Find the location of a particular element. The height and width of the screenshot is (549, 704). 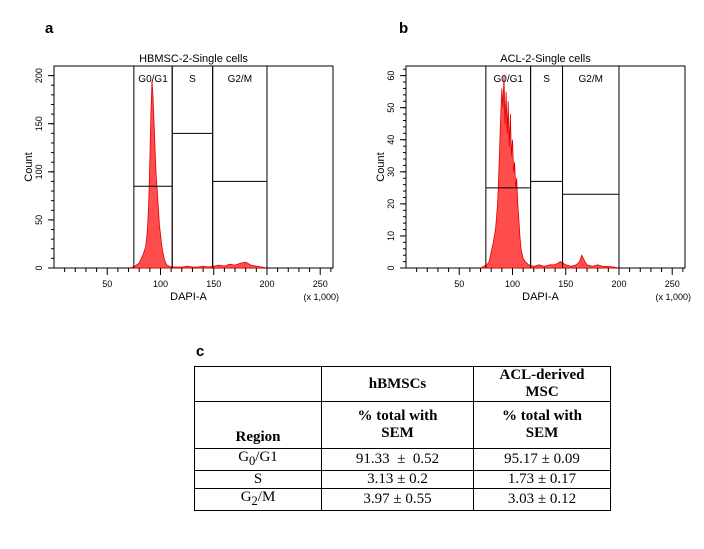

region-subscript: 2 is located at coordinates (254, 501).